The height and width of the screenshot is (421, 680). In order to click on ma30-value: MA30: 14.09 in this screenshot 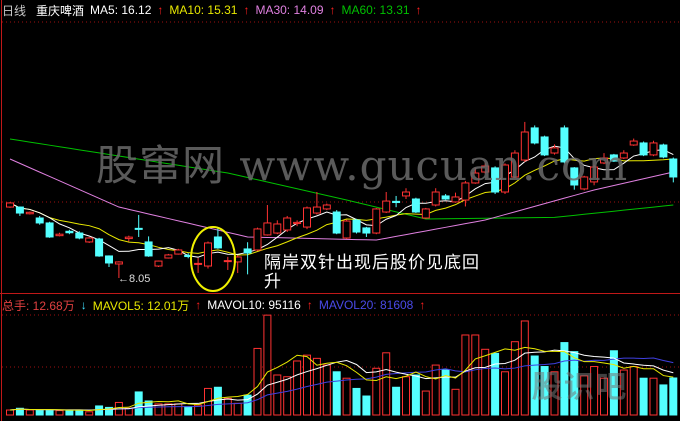, I will do `click(289, 10)`.